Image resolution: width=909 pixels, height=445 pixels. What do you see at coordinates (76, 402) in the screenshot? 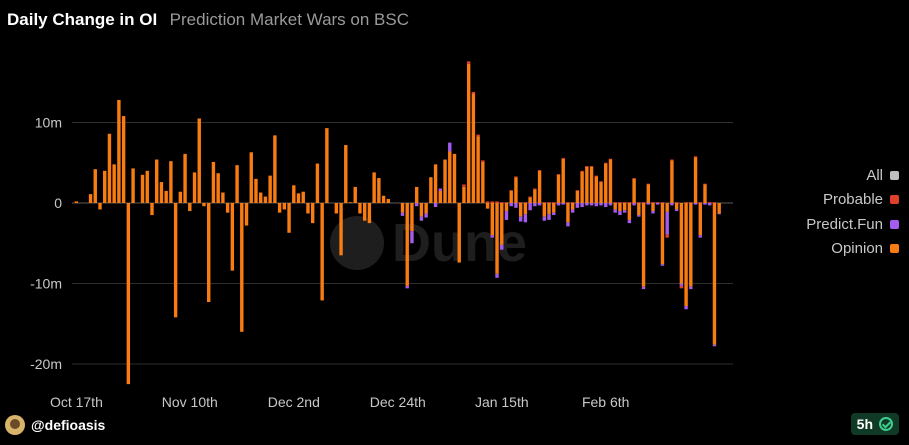
I see `x-tick-label: Oct 17th` at bounding box center [76, 402].